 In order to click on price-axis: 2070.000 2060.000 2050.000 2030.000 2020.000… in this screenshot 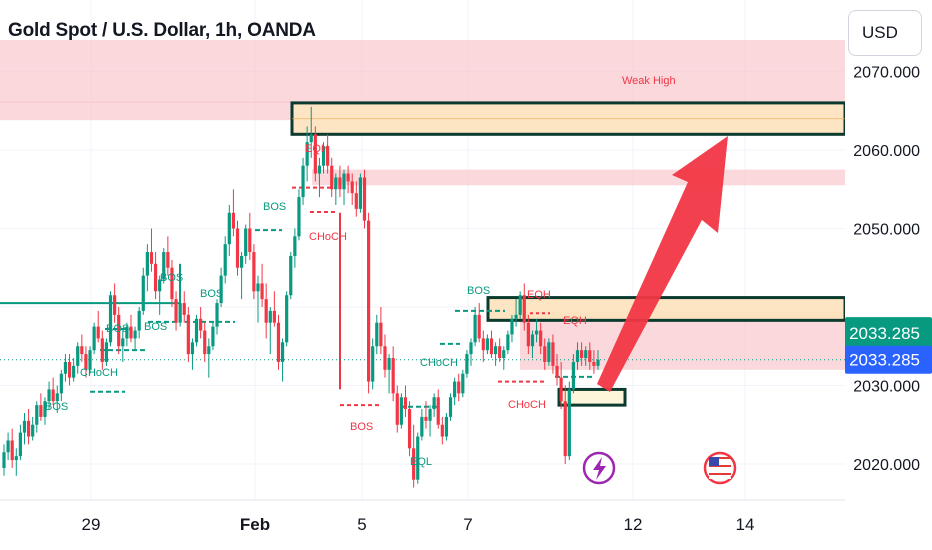, I will do `click(888, 275)`.